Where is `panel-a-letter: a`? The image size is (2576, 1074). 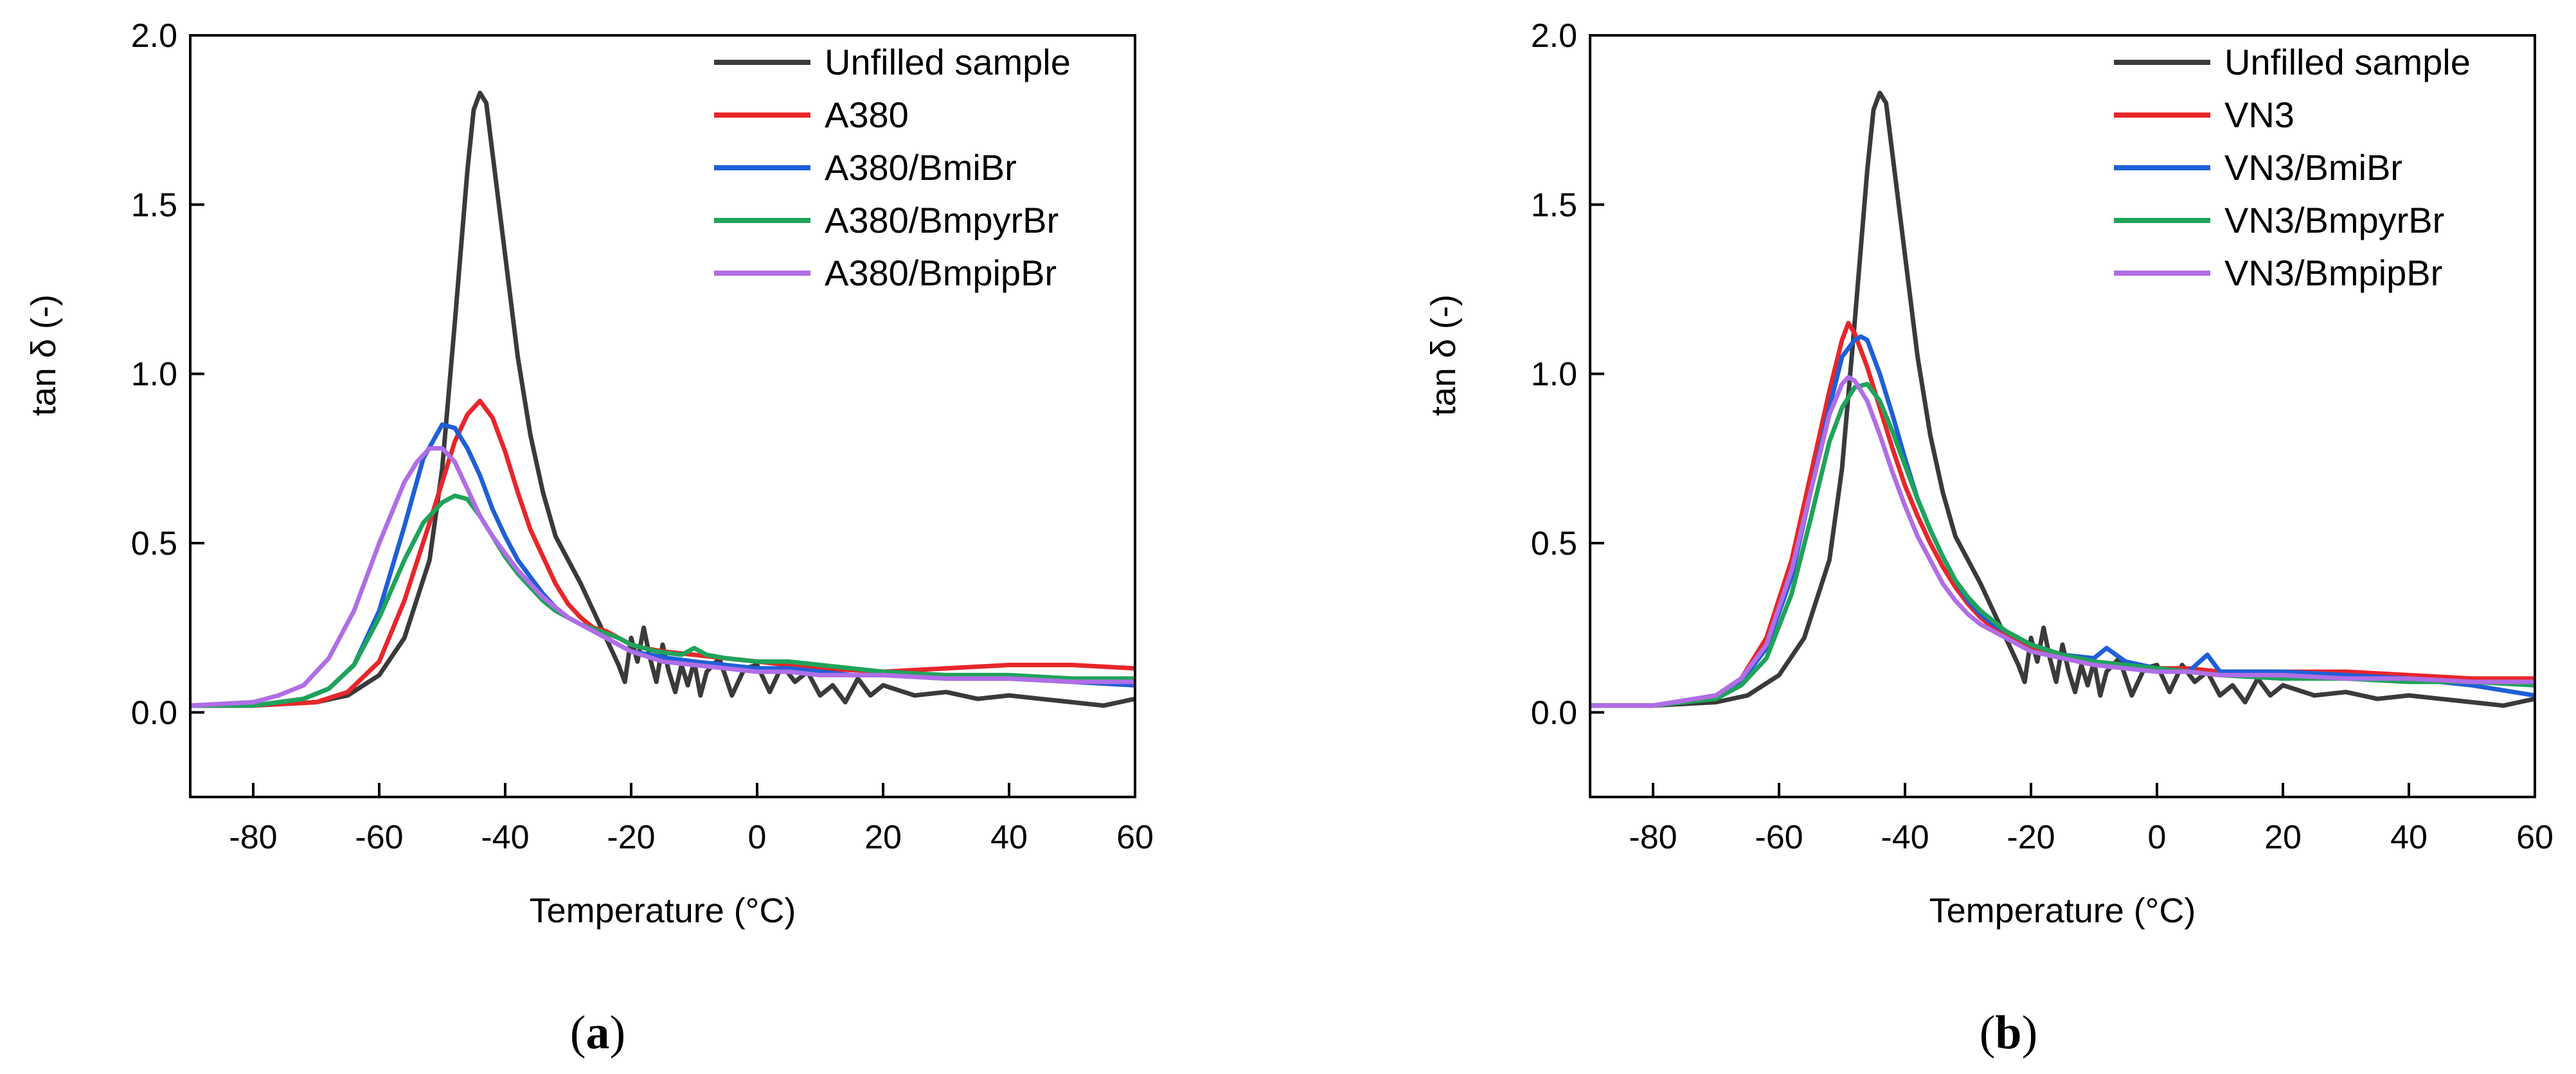 panel-a-letter: a is located at coordinates (598, 1033).